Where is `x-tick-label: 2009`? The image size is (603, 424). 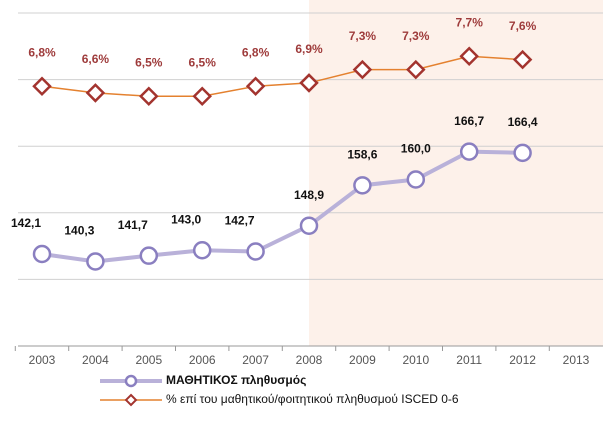 x-tick-label: 2009 is located at coordinates (362, 360).